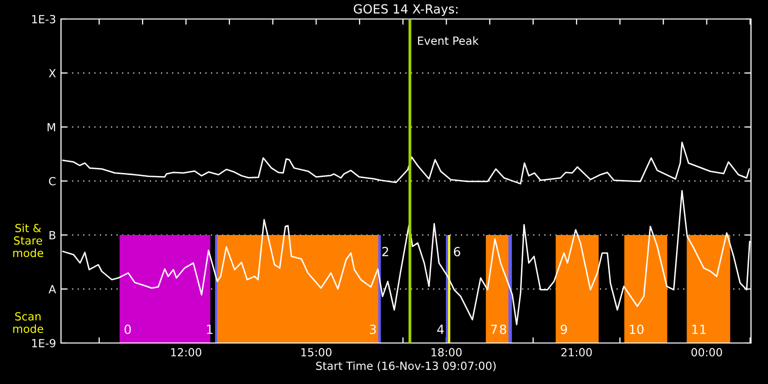 The image size is (768, 384). Describe the element at coordinates (28, 323) in the screenshot. I see `text: Scan mode` at that location.